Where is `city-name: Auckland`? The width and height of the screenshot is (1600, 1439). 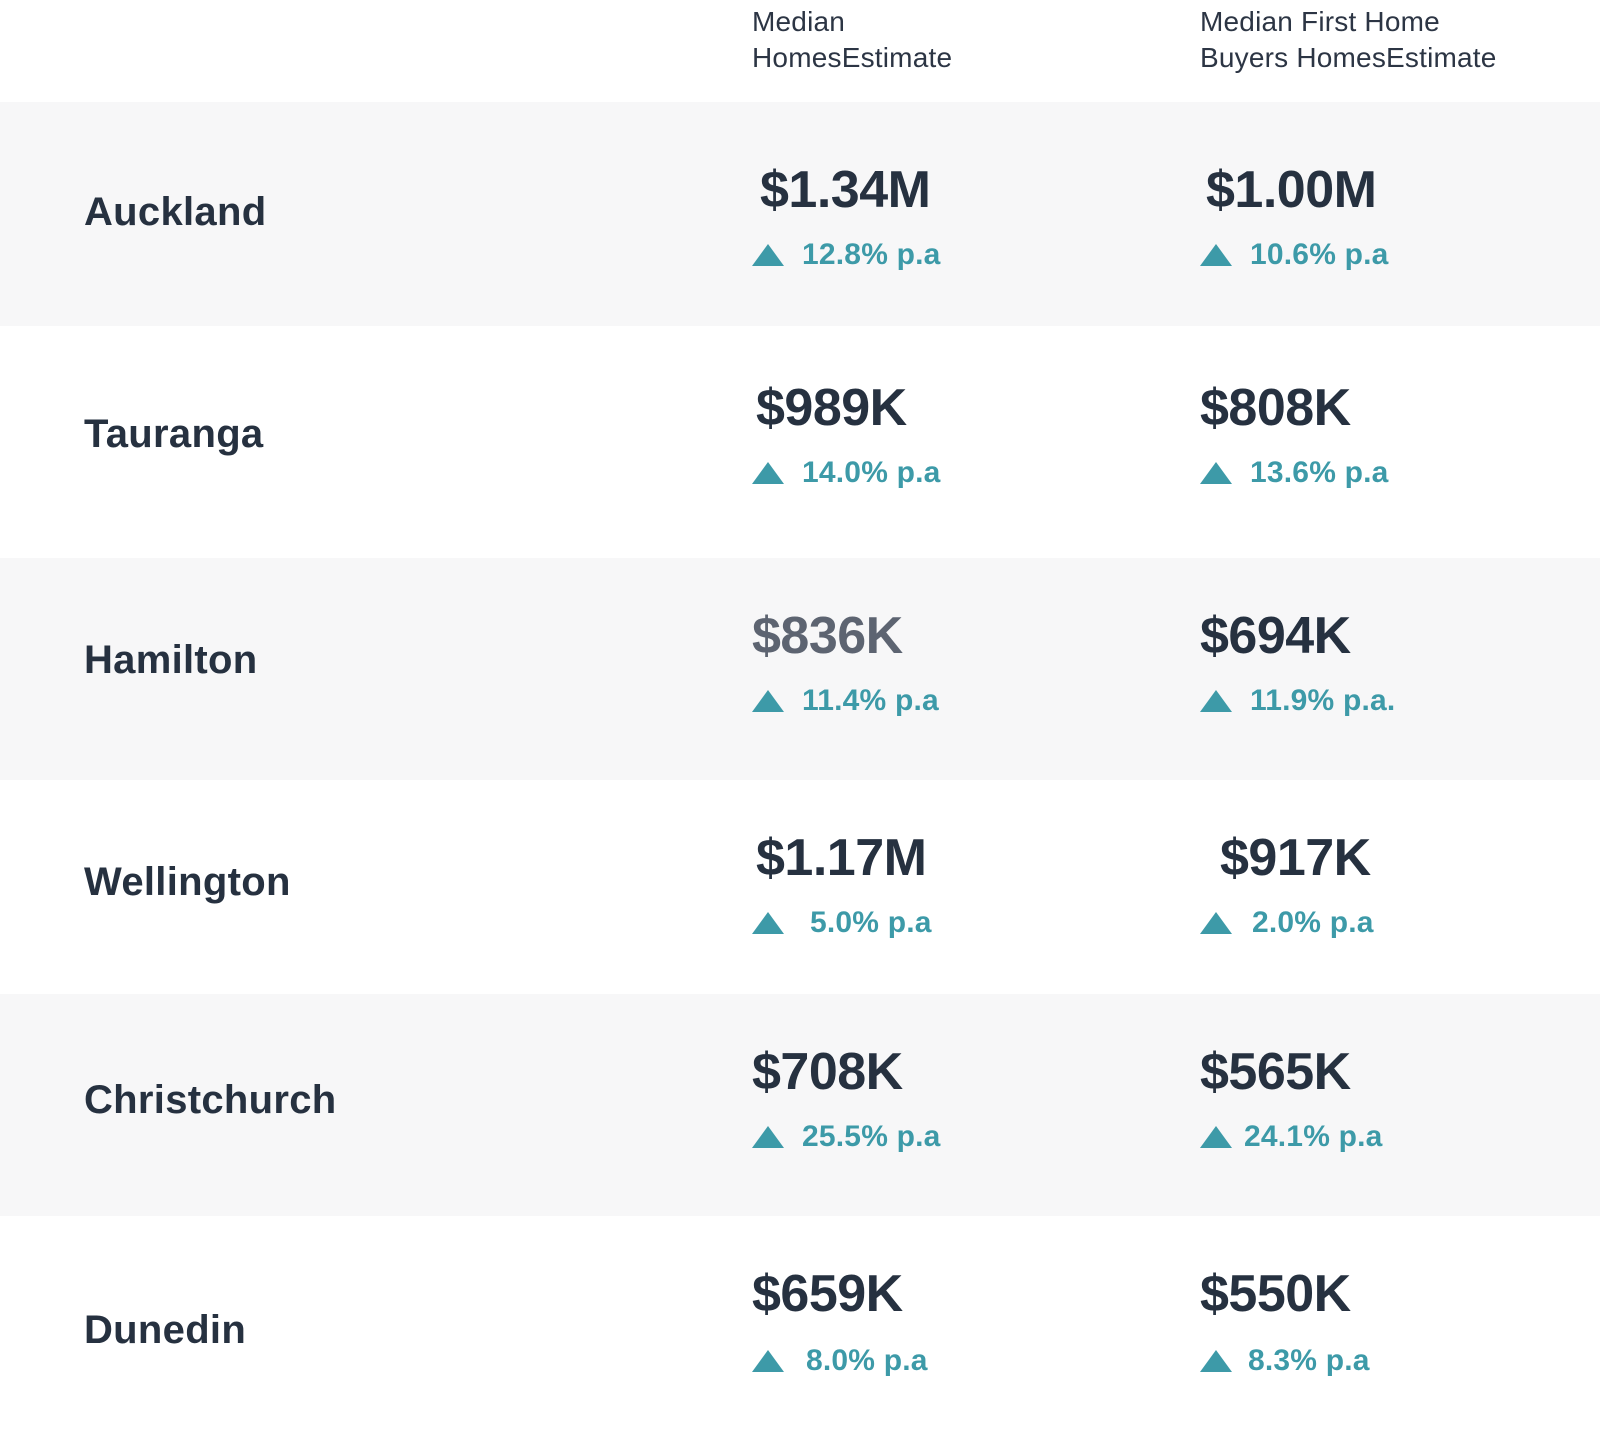
city-name: Auckland is located at coordinates (175, 212).